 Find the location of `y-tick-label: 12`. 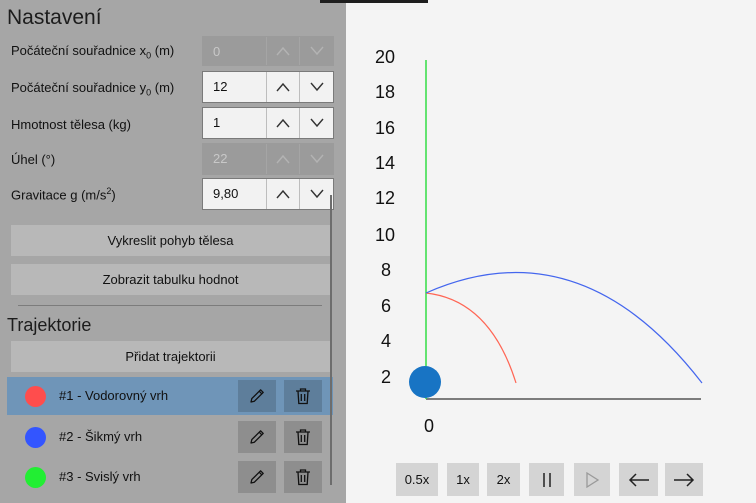

y-tick-label: 12 is located at coordinates (385, 198).